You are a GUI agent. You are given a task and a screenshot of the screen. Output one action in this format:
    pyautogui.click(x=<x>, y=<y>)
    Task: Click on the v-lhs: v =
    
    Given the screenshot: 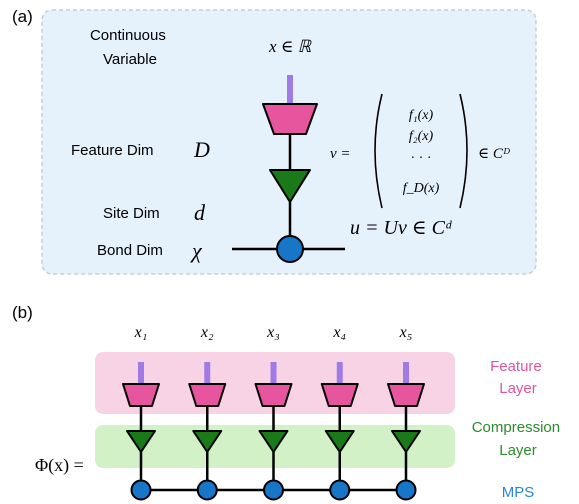 What is the action you would take?
    pyautogui.click(x=340, y=154)
    